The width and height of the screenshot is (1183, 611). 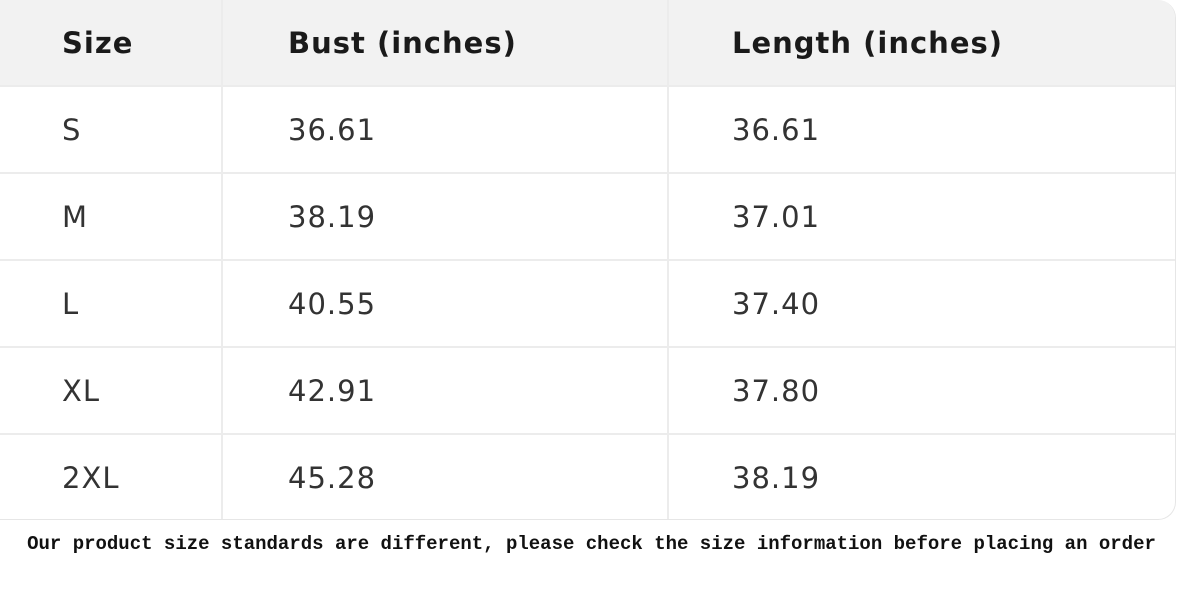 I want to click on table-row: L 40.55 37.40, so click(x=587, y=304).